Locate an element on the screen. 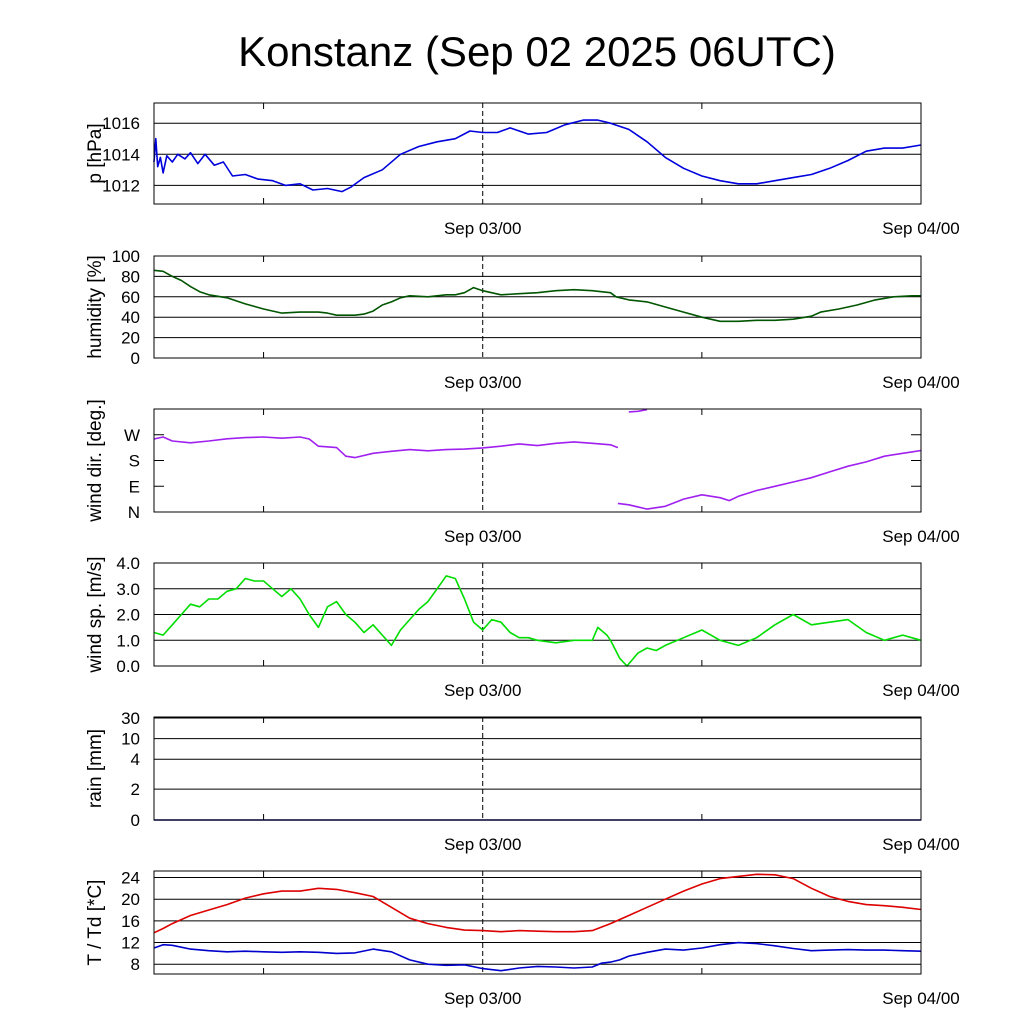  y-tick-label: 16 is located at coordinates (130, 921).